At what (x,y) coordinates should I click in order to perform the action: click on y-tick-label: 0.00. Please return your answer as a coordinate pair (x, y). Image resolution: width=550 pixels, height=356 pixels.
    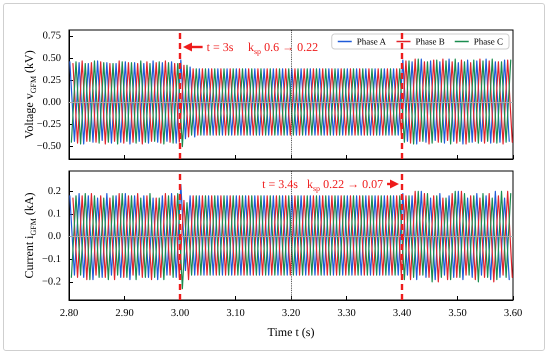
    Looking at the image, I should click on (51, 102).